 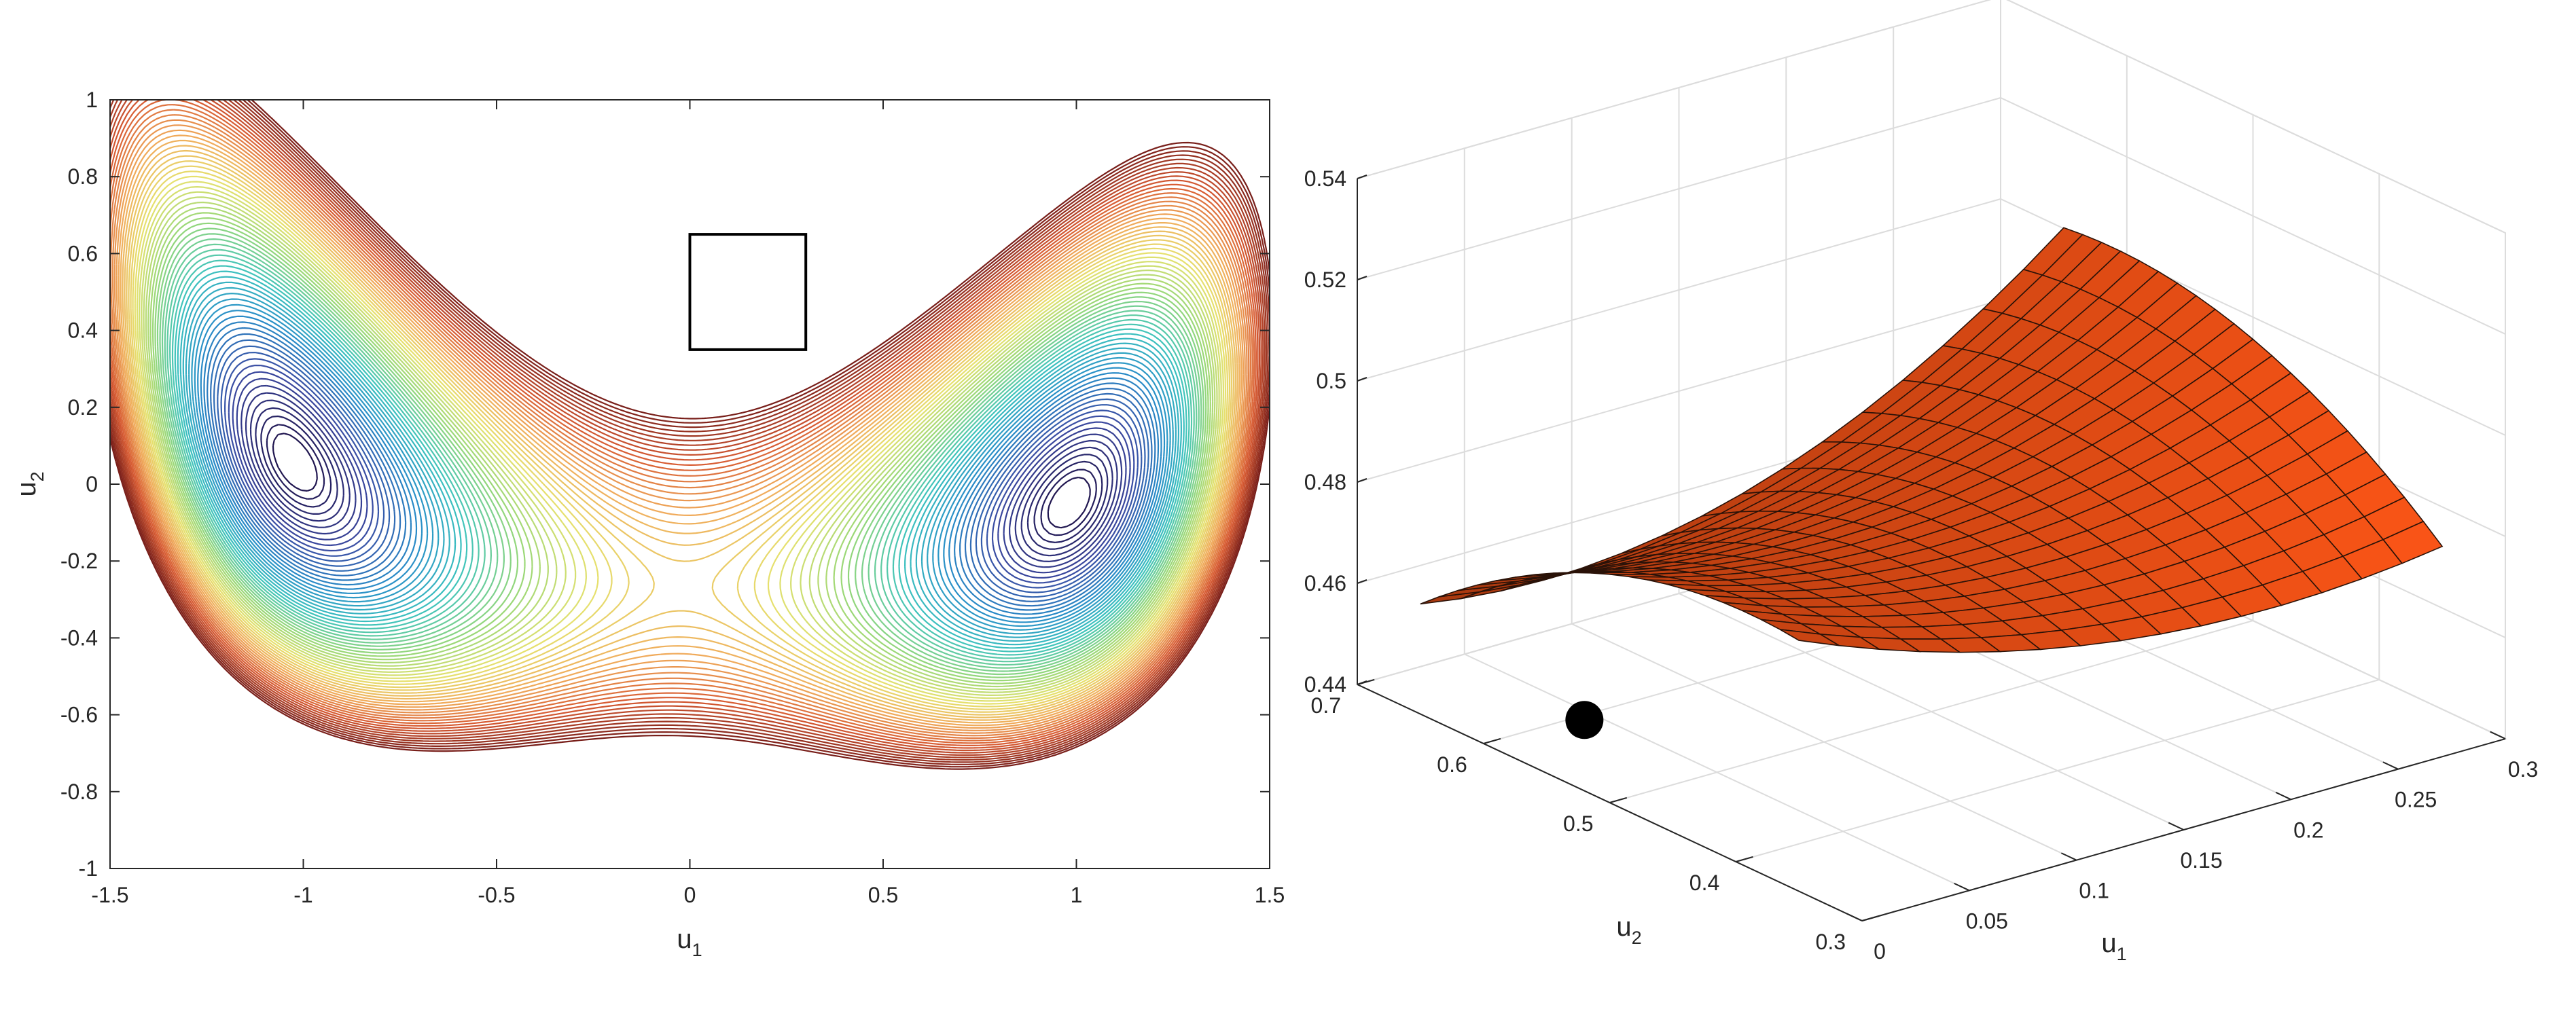 I want to click on u1-tick-label: 0.25, so click(x=2416, y=800).